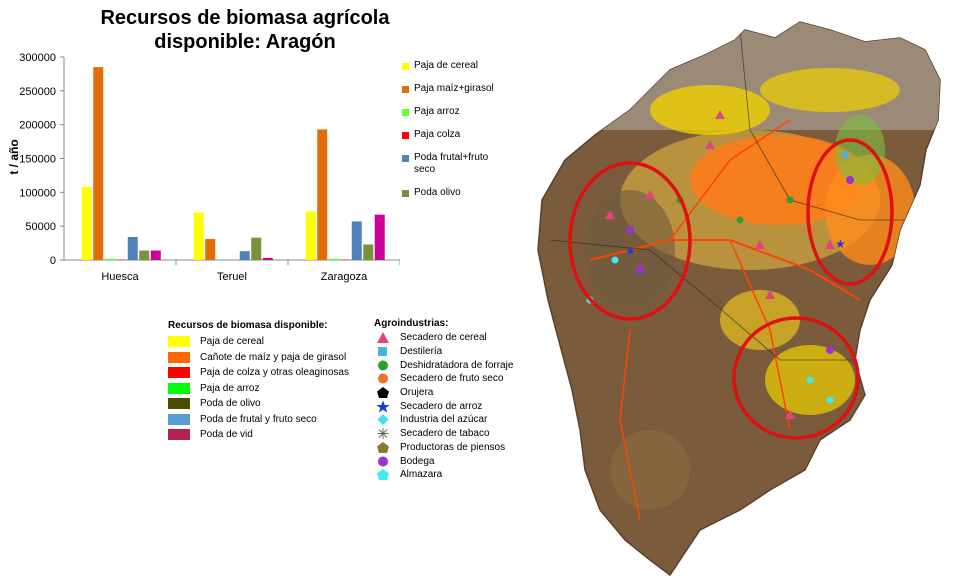  Describe the element at coordinates (417, 461) in the screenshot. I see `legend-label: Bodega` at that location.